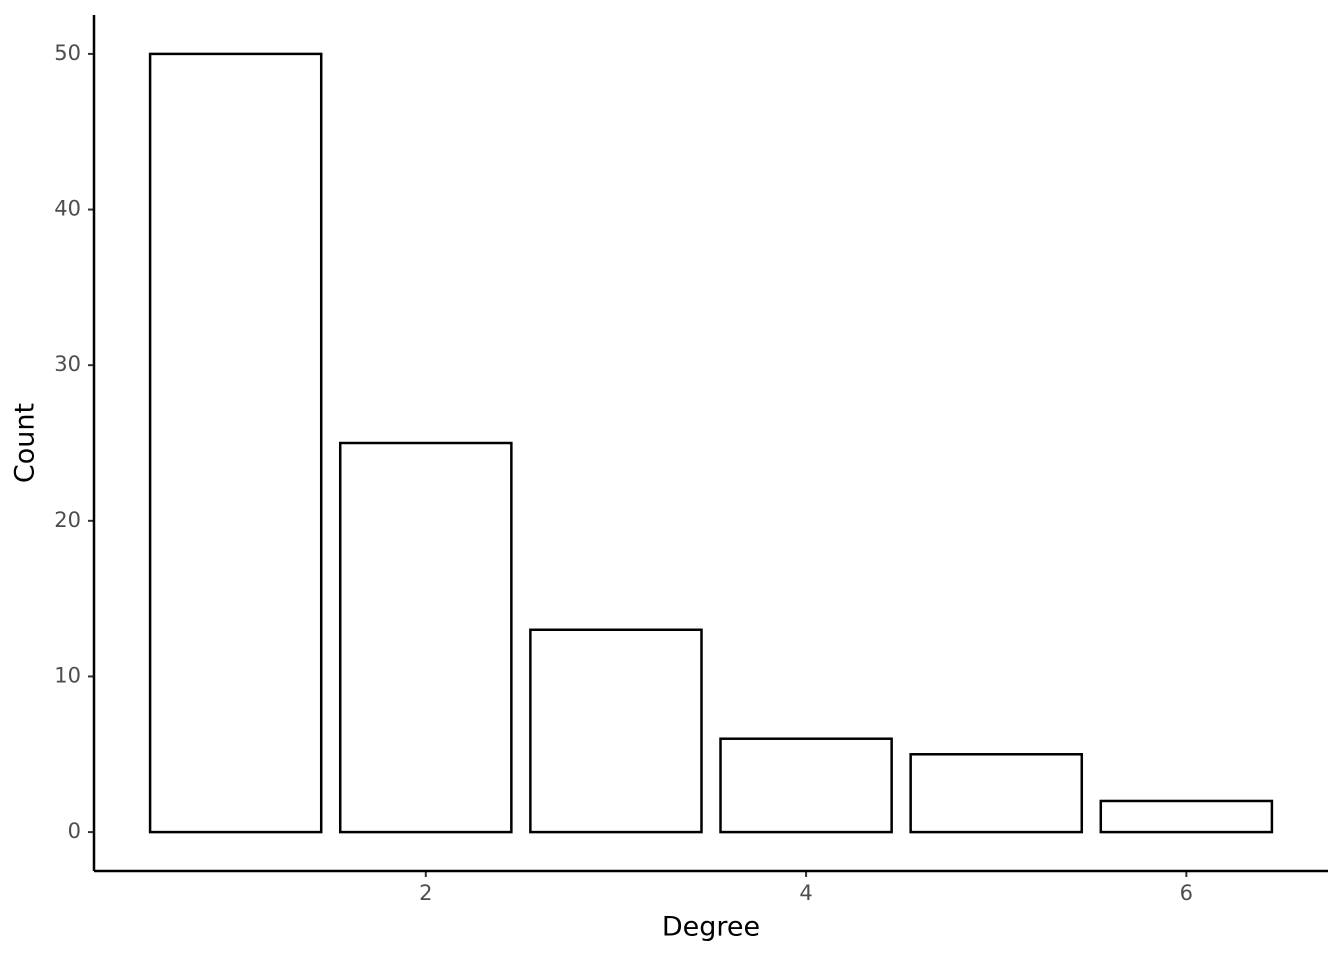 The height and width of the screenshot is (960, 1344). I want to click on y-axis-title: Count, so click(25, 443).